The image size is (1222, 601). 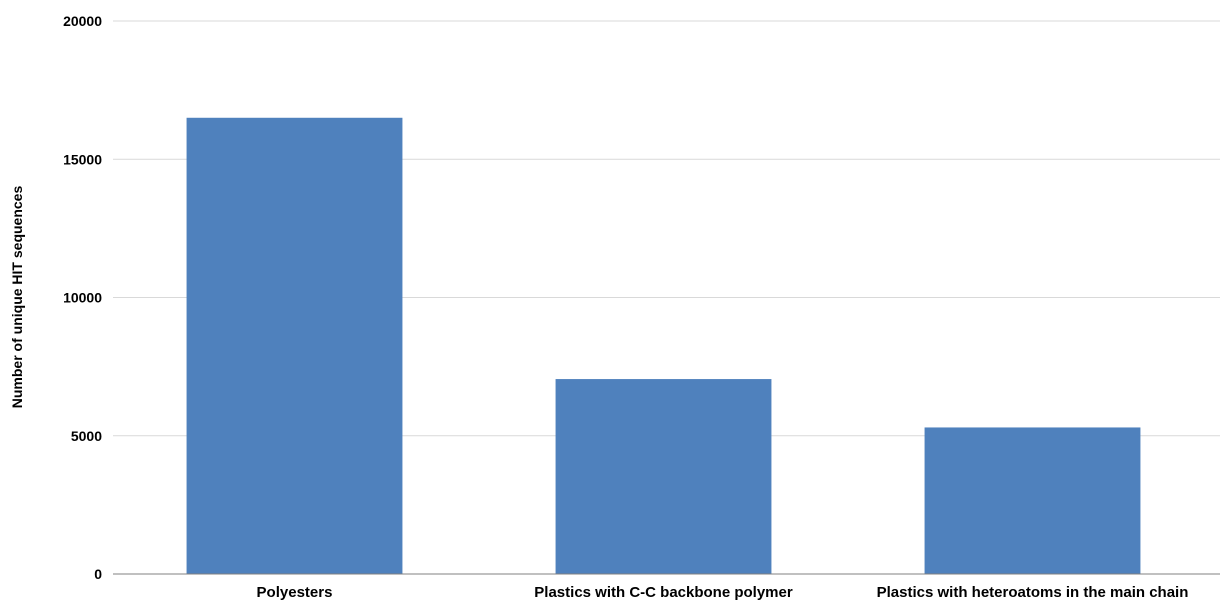 What do you see at coordinates (663, 592) in the screenshot?
I see `x-tick-label: Plastics with C-C backbone polymer` at bounding box center [663, 592].